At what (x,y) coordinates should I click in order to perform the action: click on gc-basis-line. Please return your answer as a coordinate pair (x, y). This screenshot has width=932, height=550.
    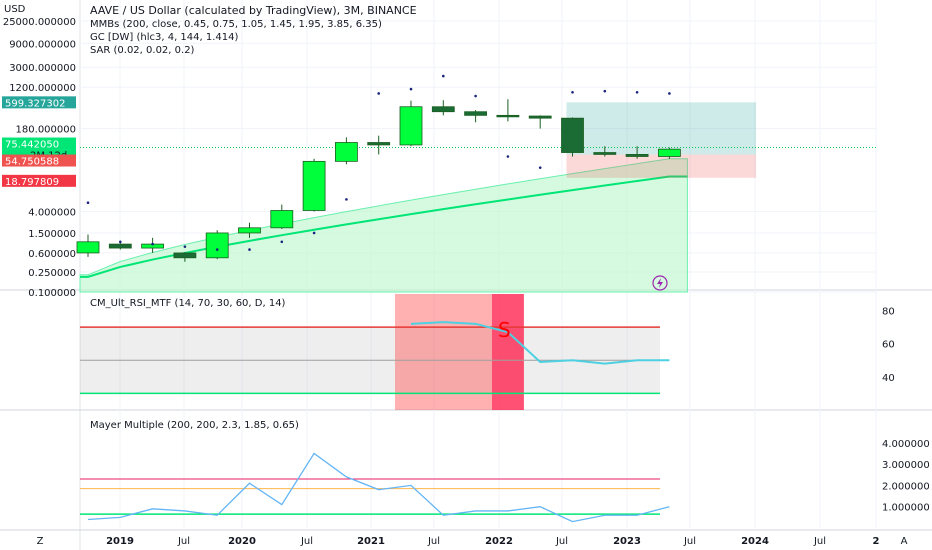
    Looking at the image, I should click on (384, 226).